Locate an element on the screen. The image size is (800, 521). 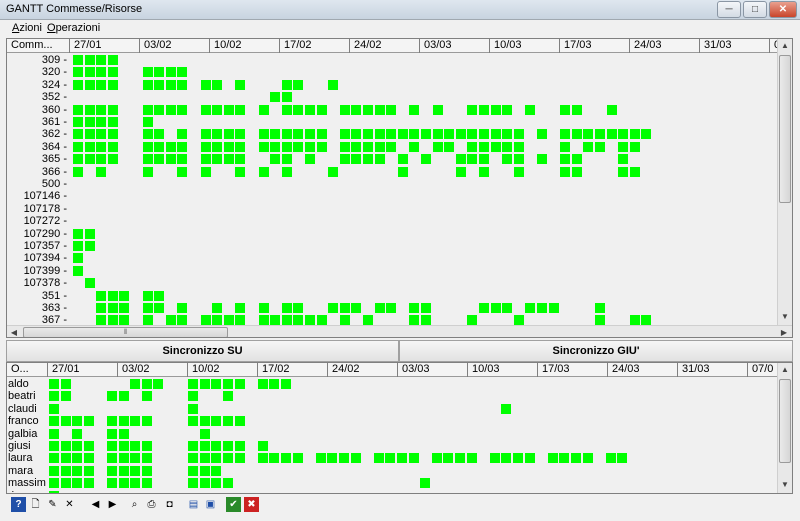
row-label: 107178 - is located at coordinates (45, 208).